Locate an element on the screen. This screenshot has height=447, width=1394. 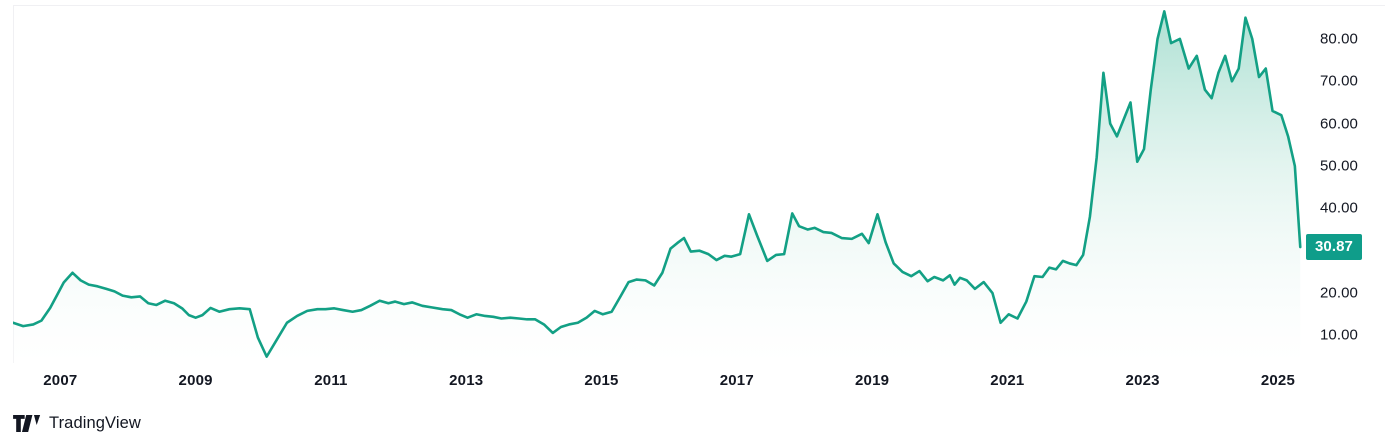
time-axis-tick: 2021 is located at coordinates (1007, 380).